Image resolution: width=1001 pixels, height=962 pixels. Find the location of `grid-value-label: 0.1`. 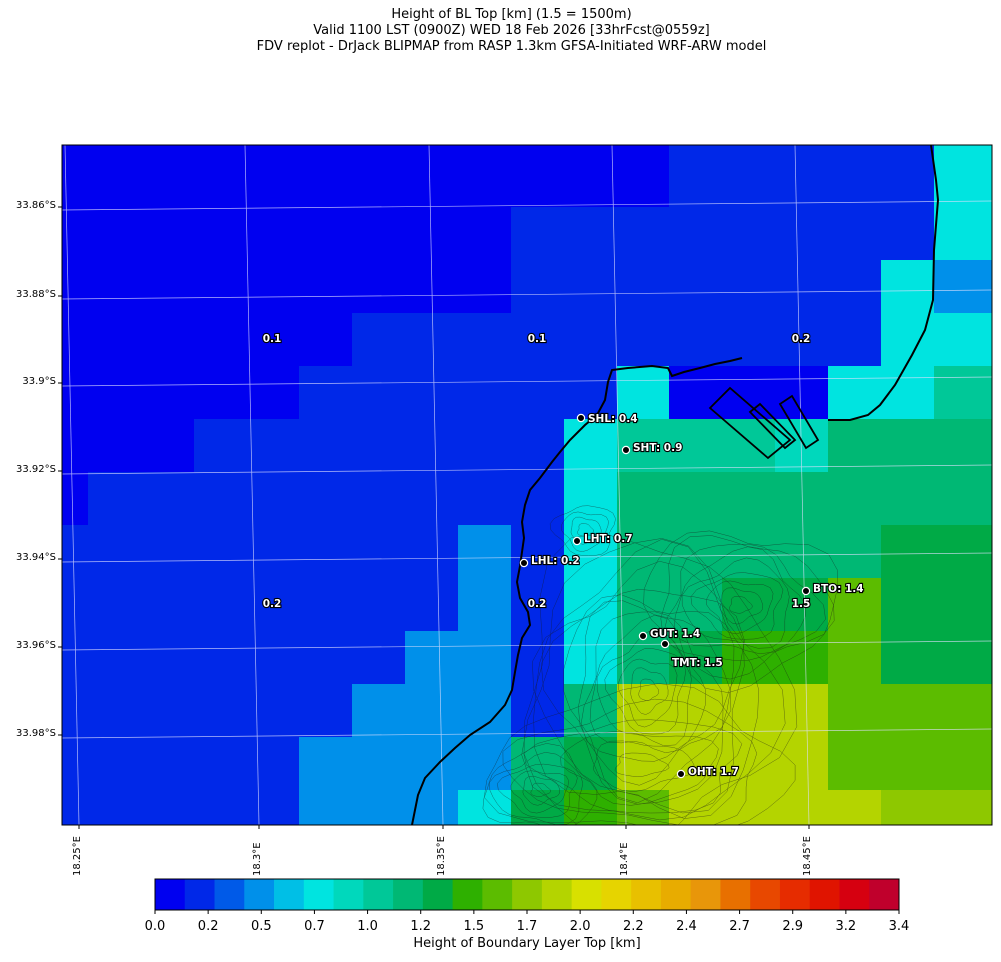

grid-value-label: 0.1 is located at coordinates (537, 339).